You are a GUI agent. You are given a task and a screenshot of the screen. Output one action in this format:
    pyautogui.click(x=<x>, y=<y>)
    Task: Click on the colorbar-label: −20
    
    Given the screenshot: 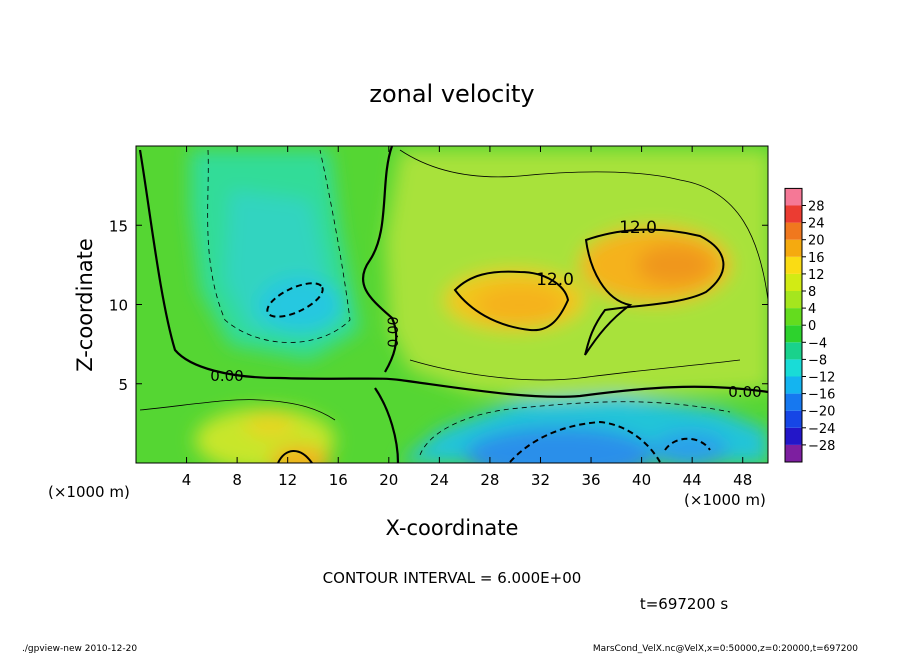 What is the action you would take?
    pyautogui.click(x=821, y=412)
    